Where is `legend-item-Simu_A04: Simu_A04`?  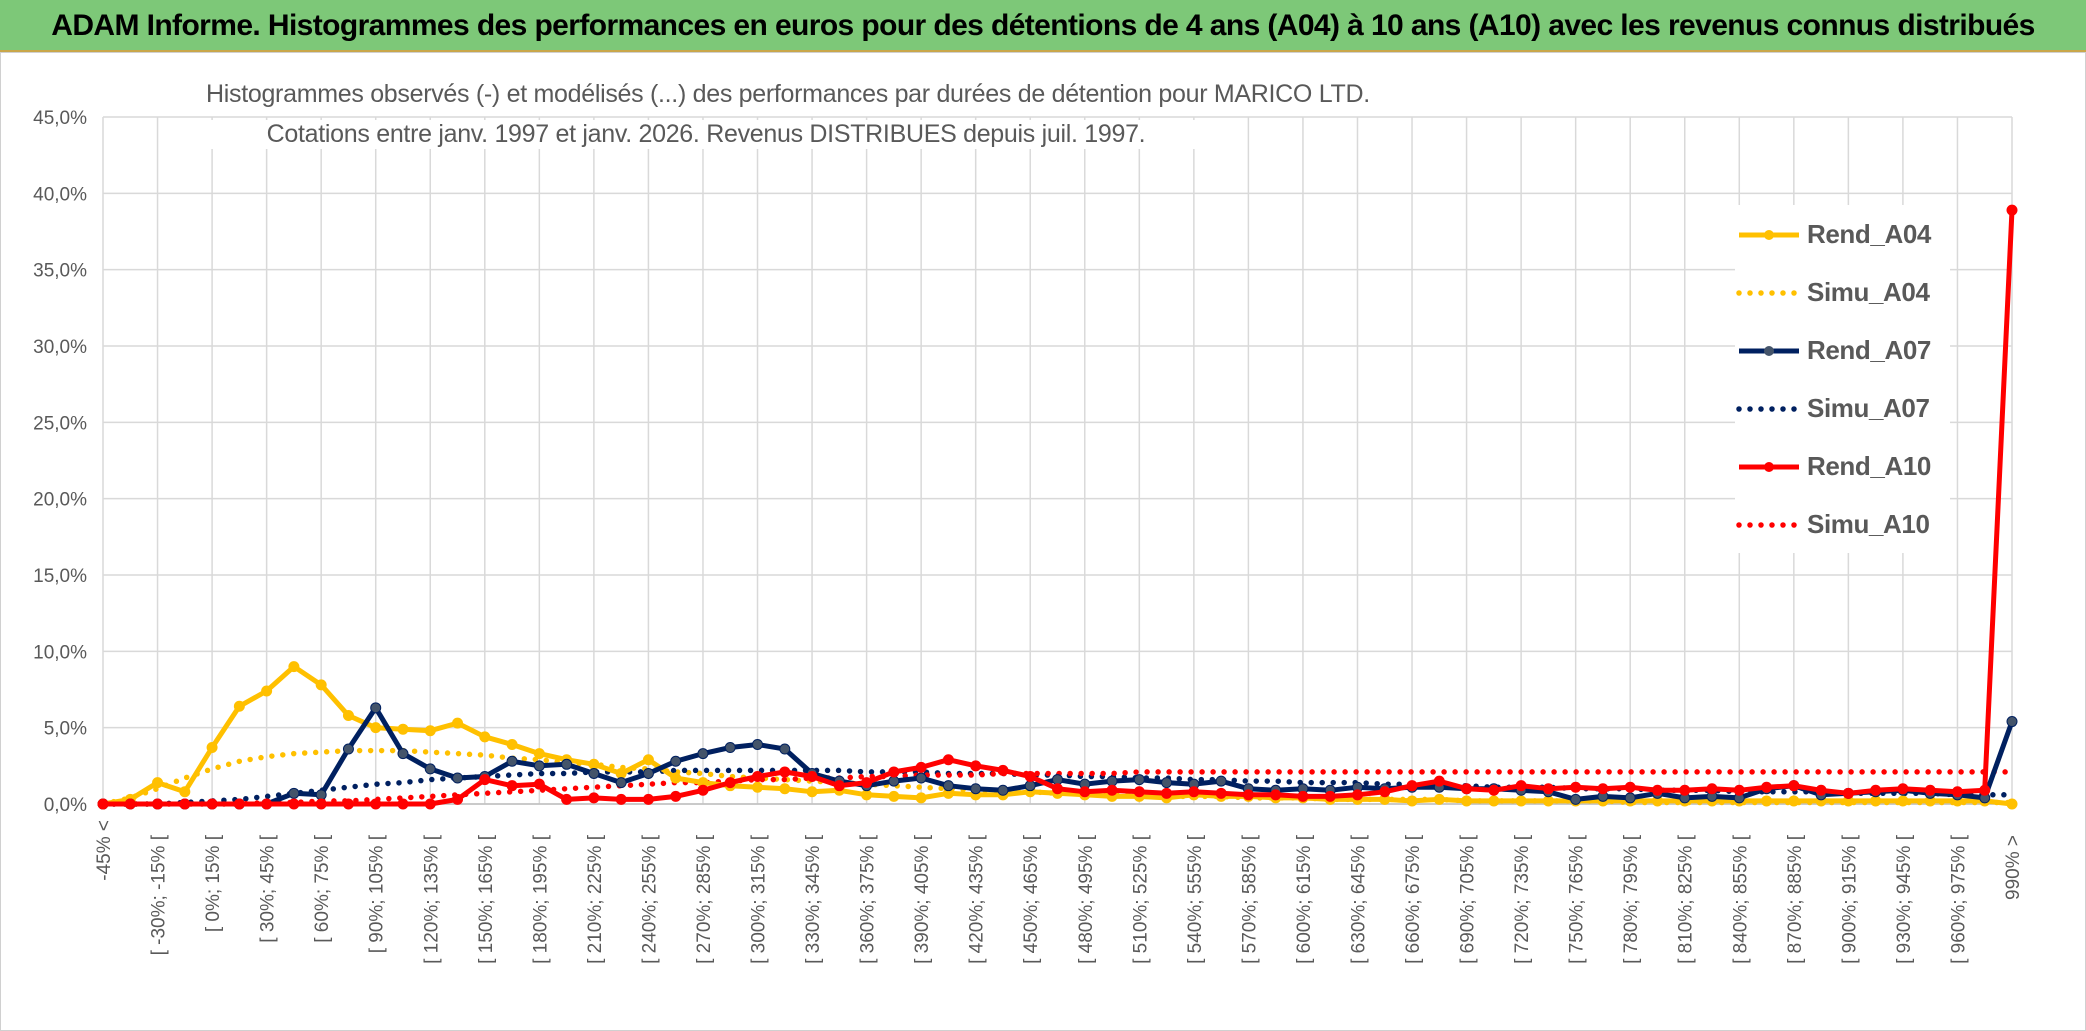 legend-item-Simu_A04: Simu_A04 is located at coordinates (1842, 292).